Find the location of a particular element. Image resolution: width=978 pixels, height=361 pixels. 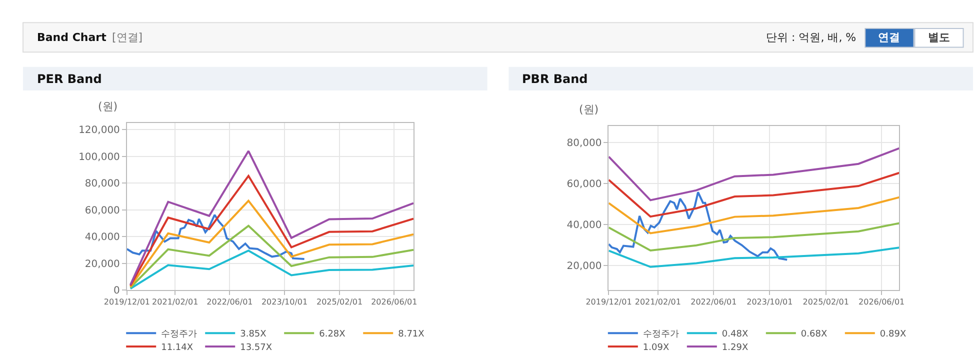

chart-title: PBR Band is located at coordinates (555, 79).